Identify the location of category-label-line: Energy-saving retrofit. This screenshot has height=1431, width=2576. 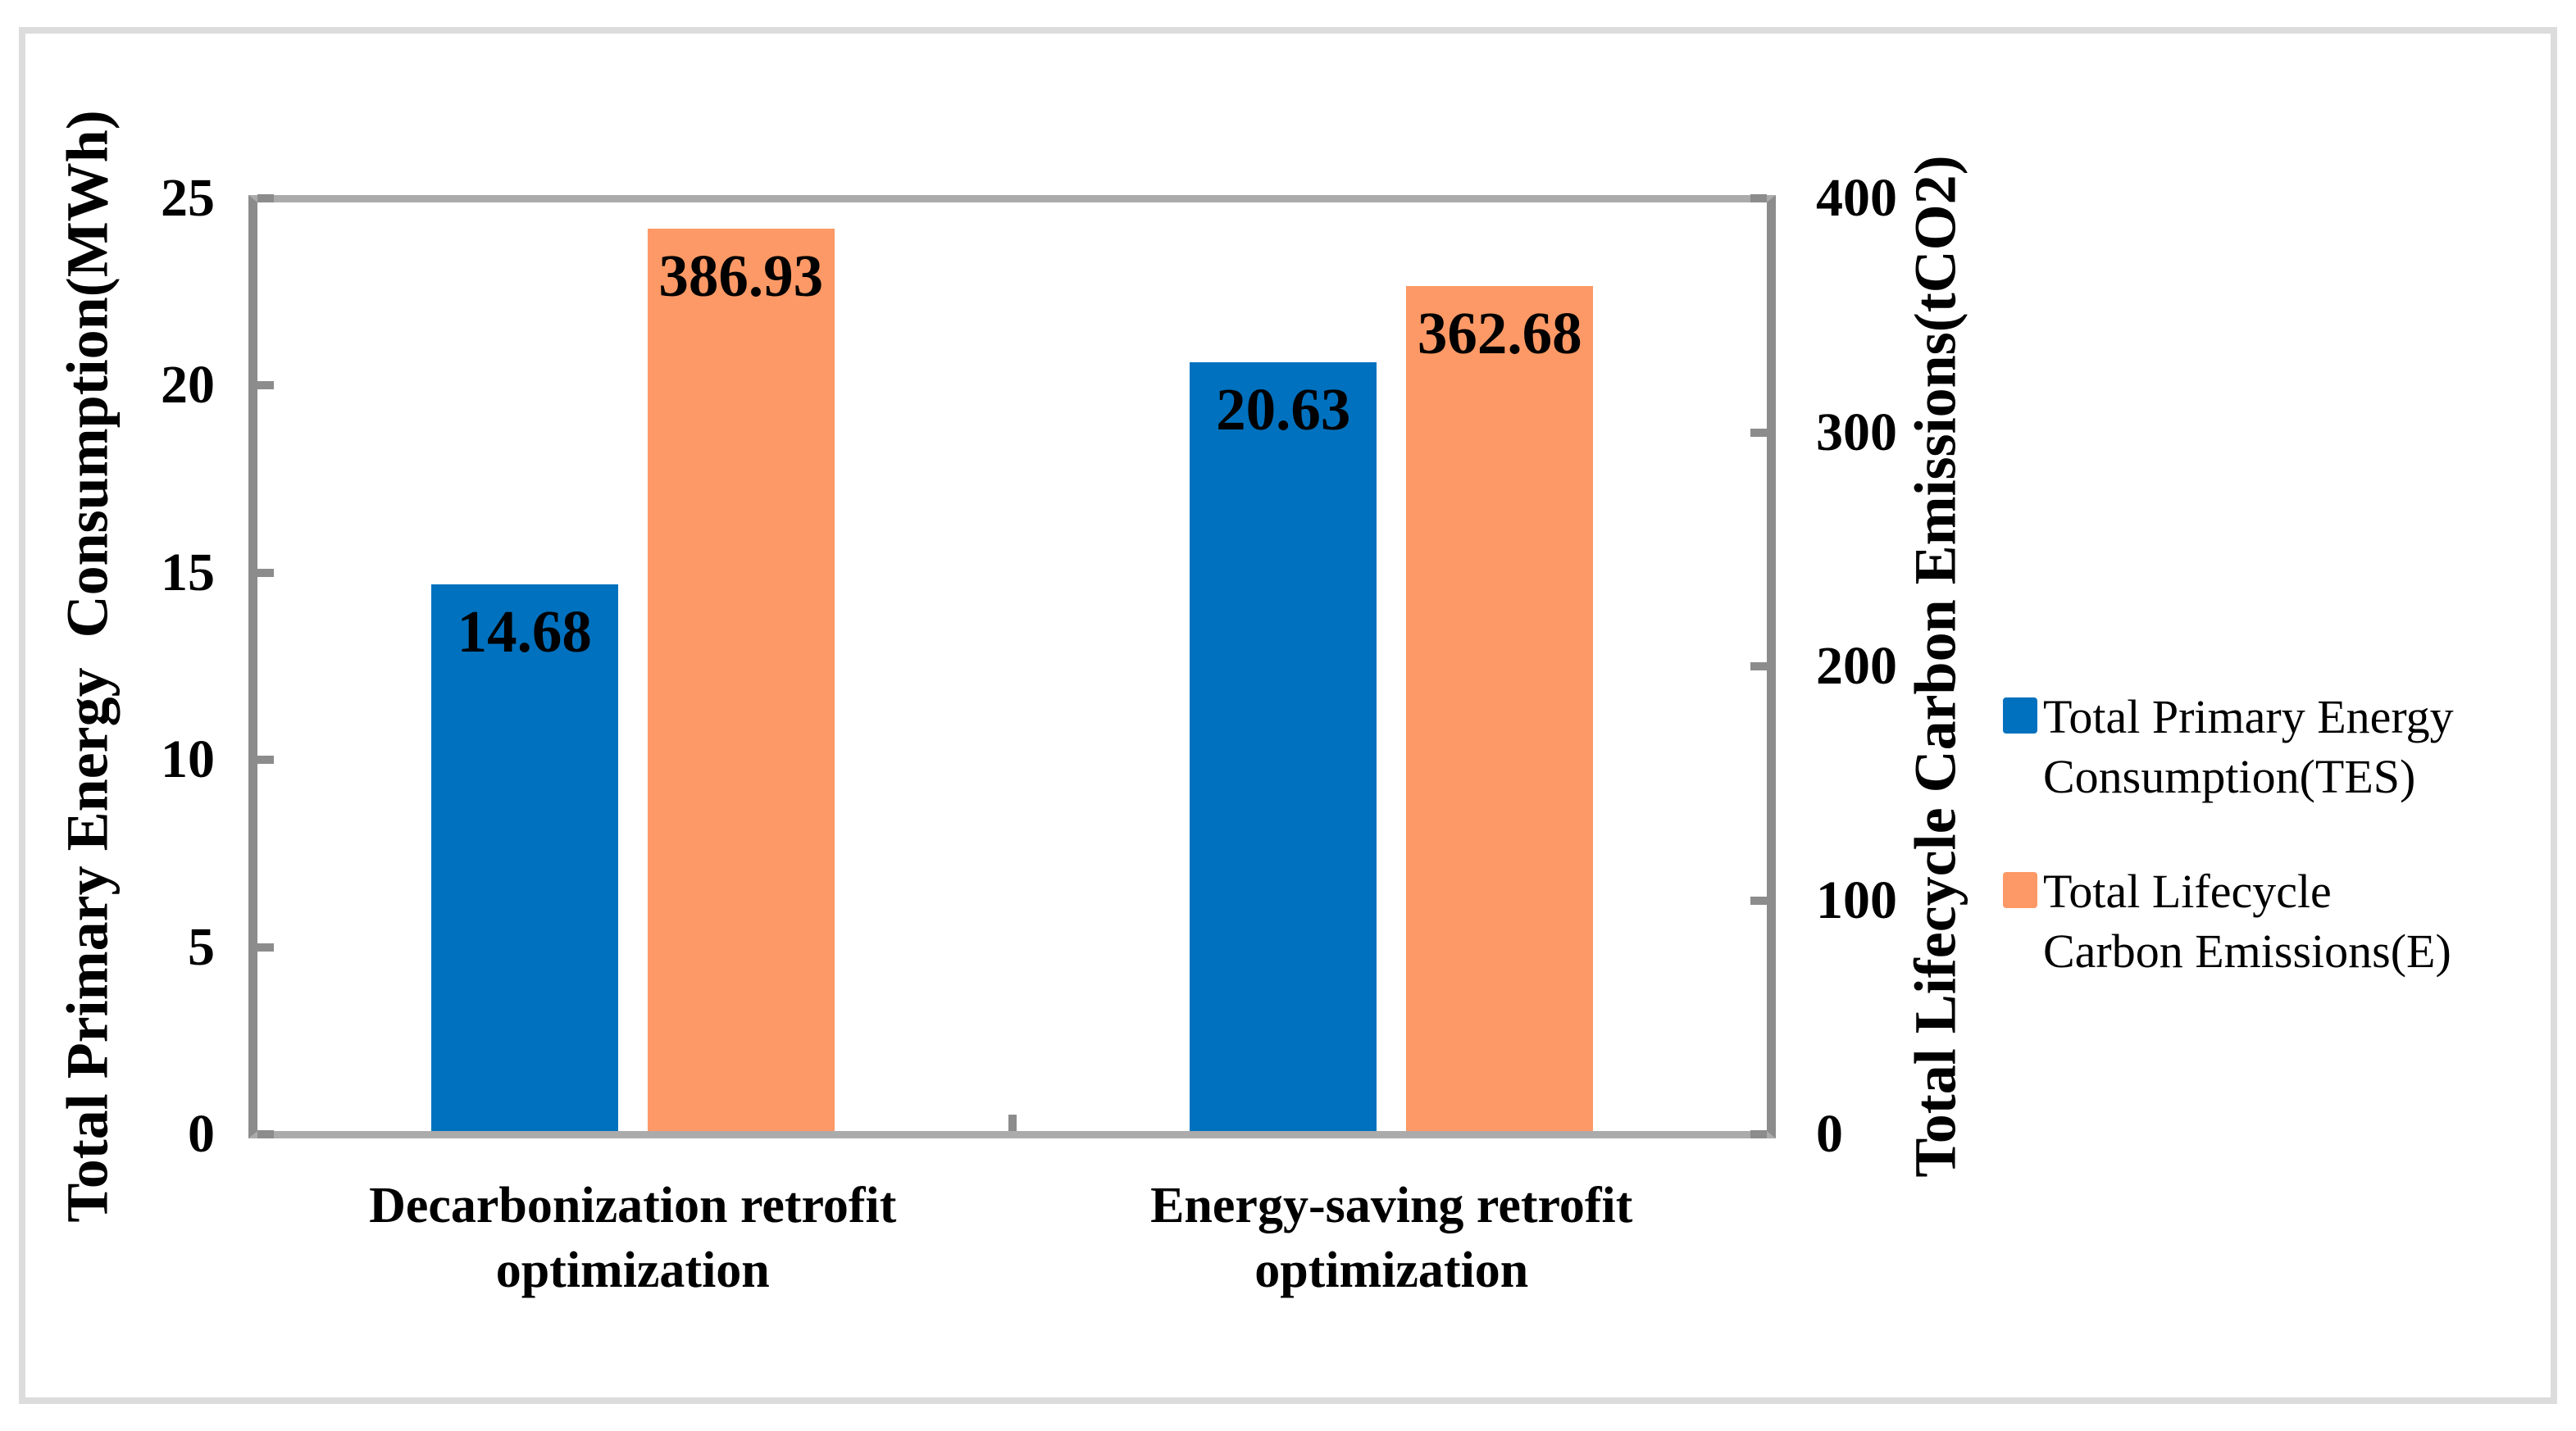
(1392, 1205).